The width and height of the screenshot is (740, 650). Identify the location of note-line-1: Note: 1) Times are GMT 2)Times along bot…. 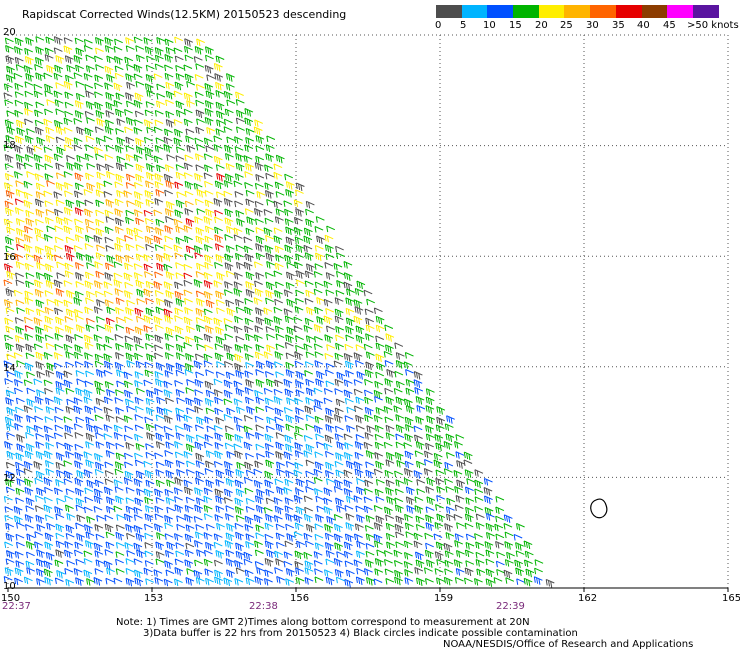
(323, 622).